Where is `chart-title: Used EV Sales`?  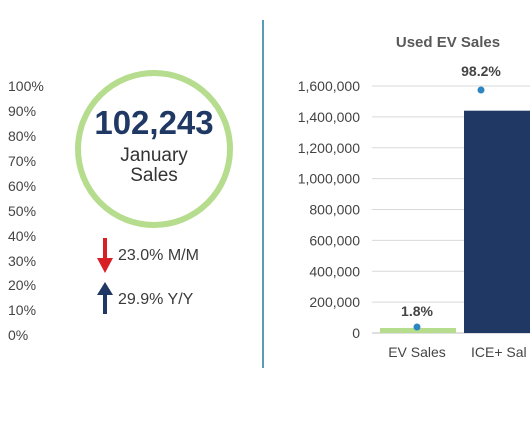
chart-title: Used EV Sales is located at coordinates (448, 42).